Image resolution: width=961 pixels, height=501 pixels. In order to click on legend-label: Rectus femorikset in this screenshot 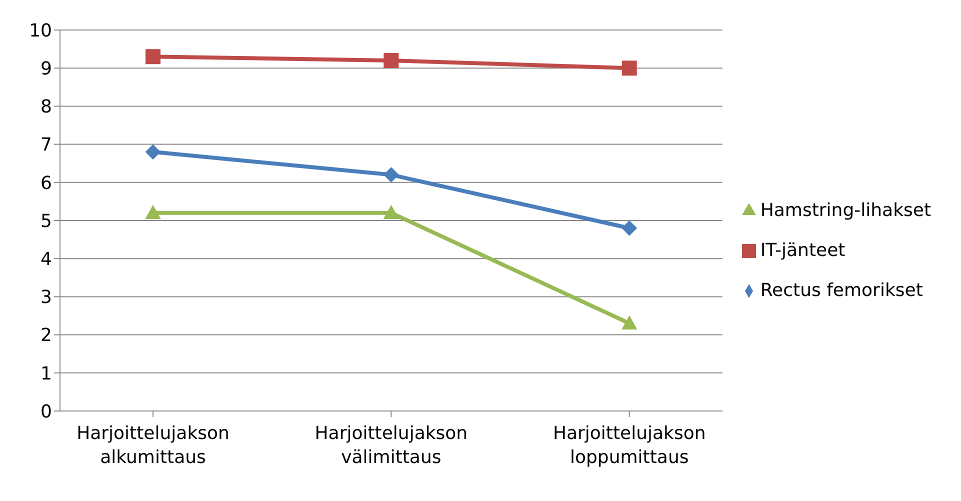, I will do `click(841, 290)`.